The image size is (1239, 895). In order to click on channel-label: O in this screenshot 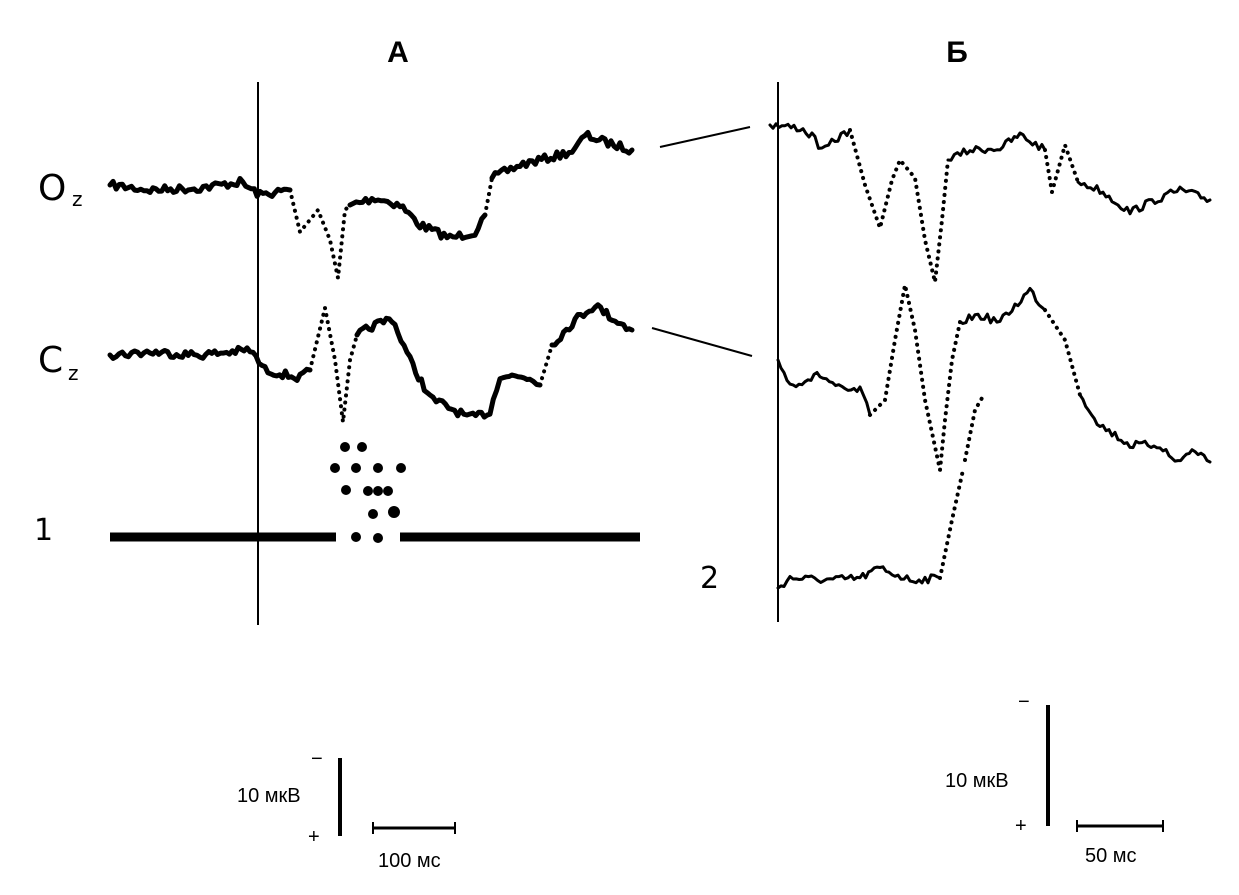, I will do `click(52, 188)`.